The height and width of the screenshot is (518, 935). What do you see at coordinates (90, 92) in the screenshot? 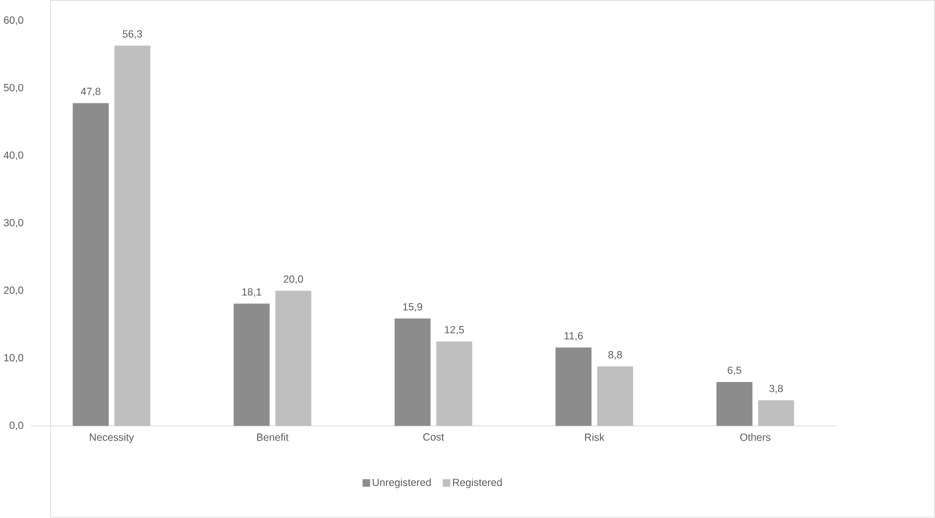
I see `data-label: 47,8` at bounding box center [90, 92].